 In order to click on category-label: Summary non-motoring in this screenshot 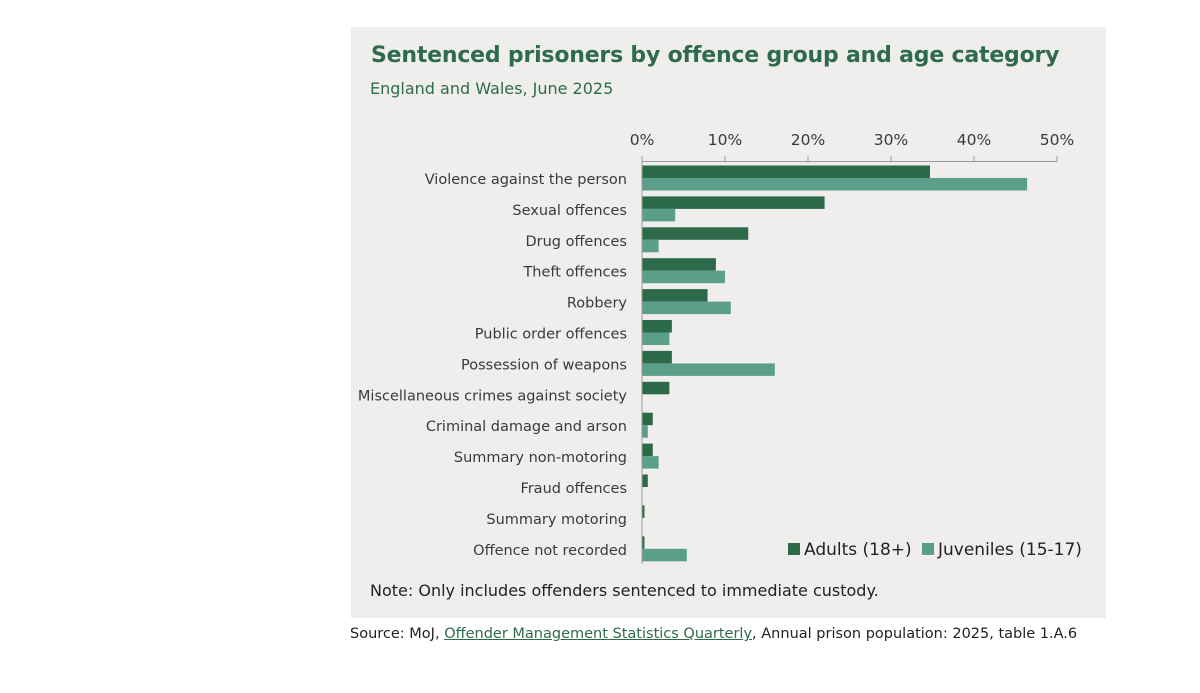, I will do `click(540, 458)`.